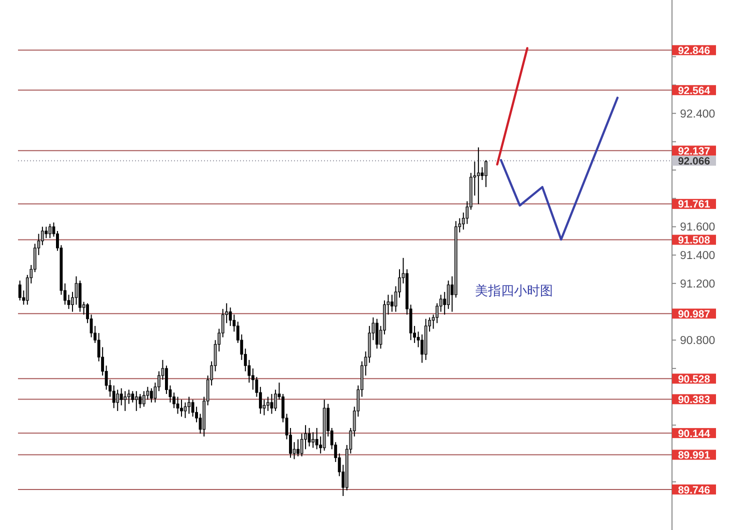 The image size is (751, 530). I want to click on ytick-label: 91.400, so click(698, 256).